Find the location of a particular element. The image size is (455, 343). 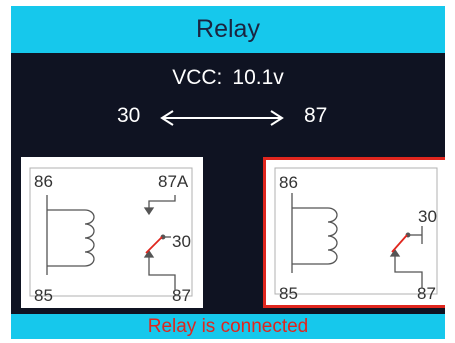

connection-indicator: 30 87 is located at coordinates (228, 118).